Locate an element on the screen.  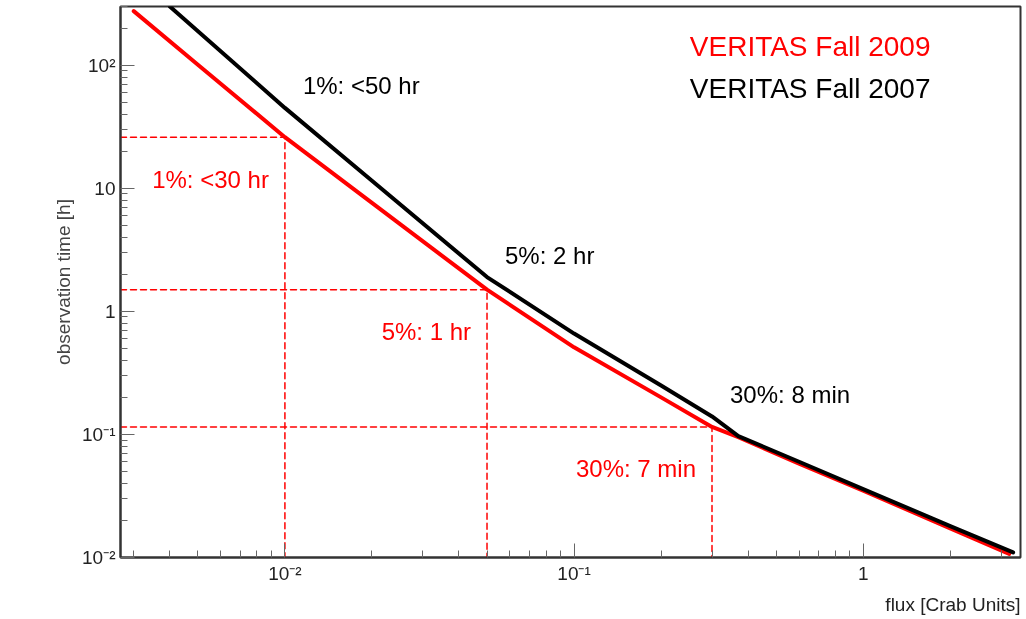
x-tick-label: 10⁻¹ is located at coordinates (574, 573).